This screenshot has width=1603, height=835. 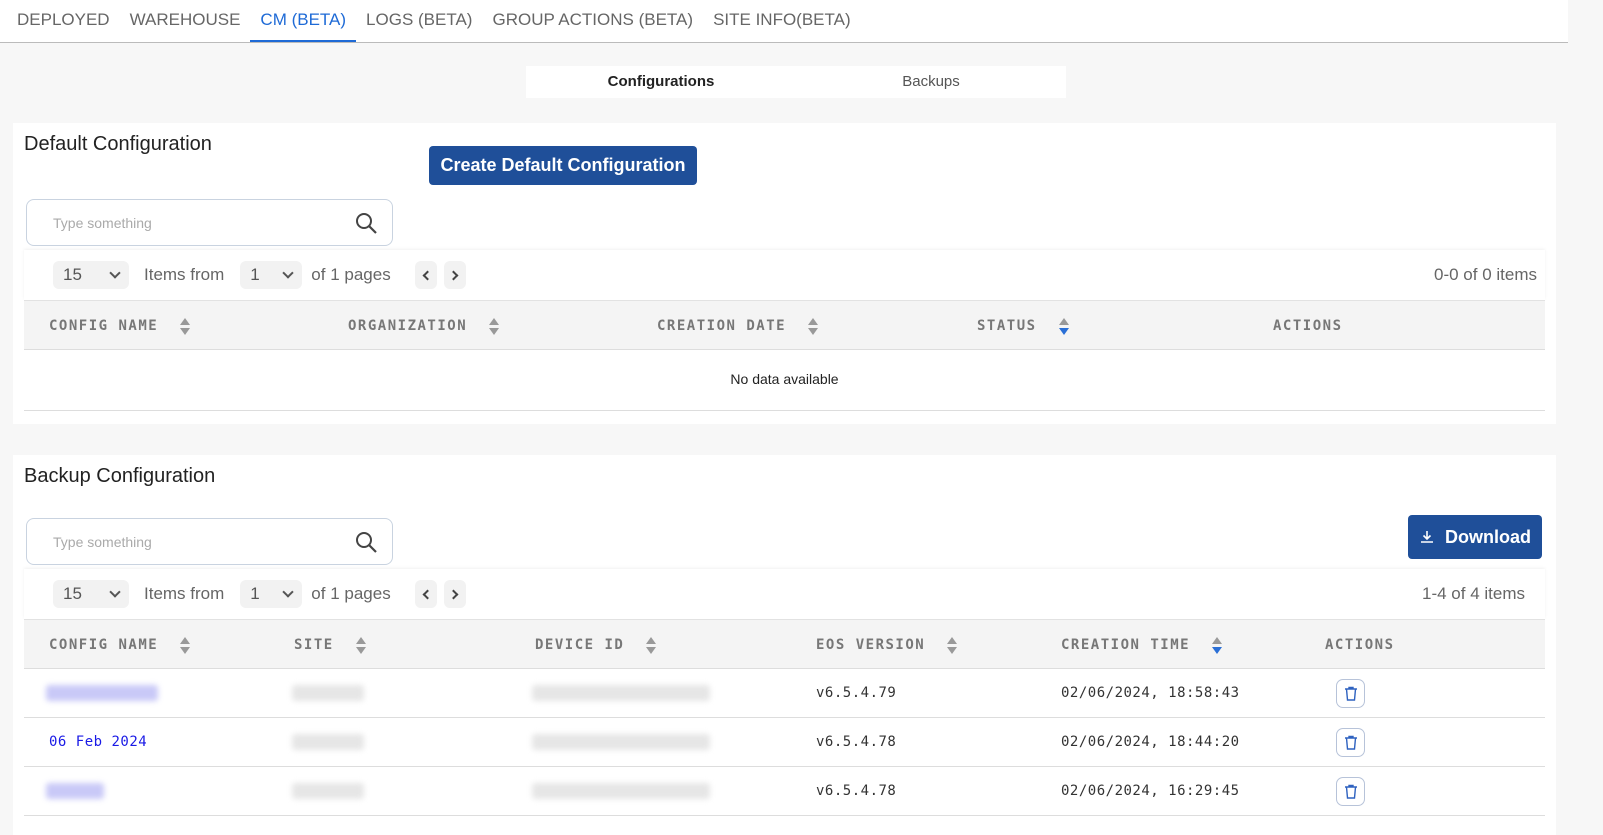 What do you see at coordinates (1488, 536) in the screenshot?
I see `download-label: Download` at bounding box center [1488, 536].